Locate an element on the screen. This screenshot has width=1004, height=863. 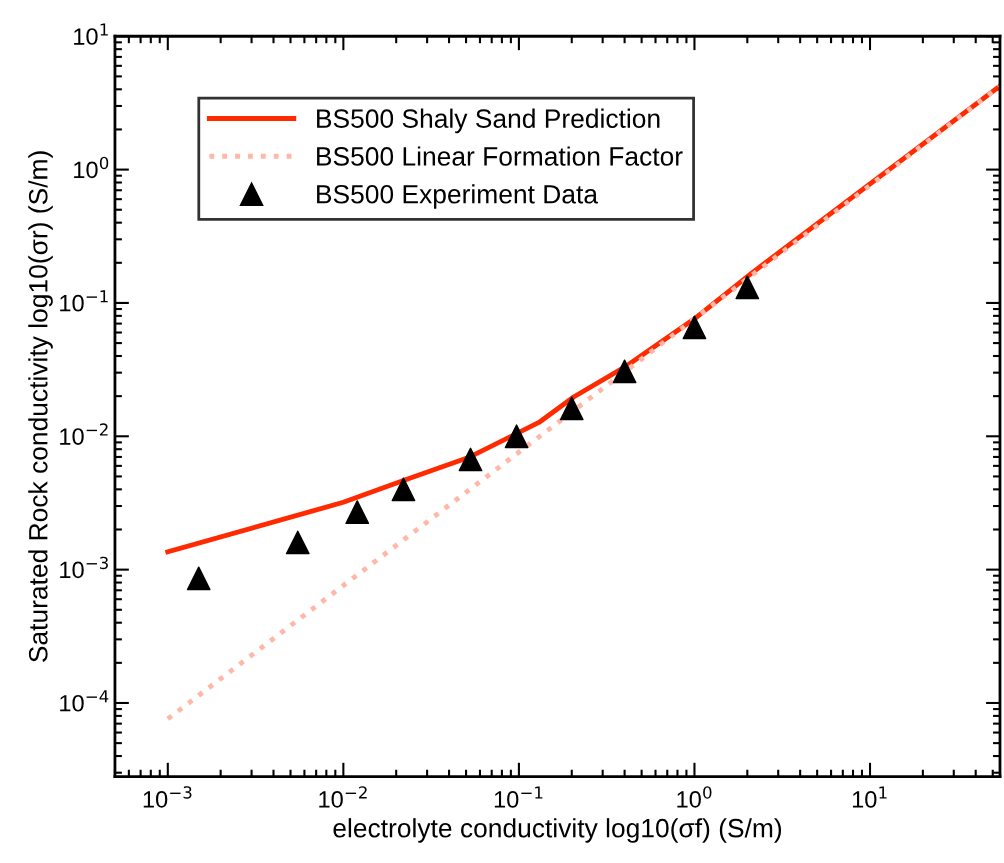
x-tick-label: 10$^{−3}$ is located at coordinates (167, 797).